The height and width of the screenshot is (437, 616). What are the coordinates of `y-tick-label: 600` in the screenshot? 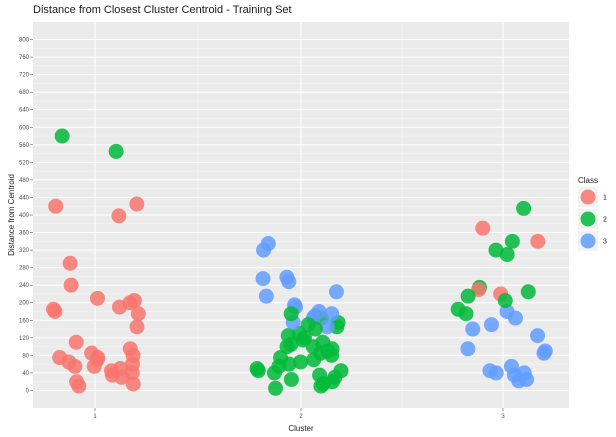 It's located at (24, 128).